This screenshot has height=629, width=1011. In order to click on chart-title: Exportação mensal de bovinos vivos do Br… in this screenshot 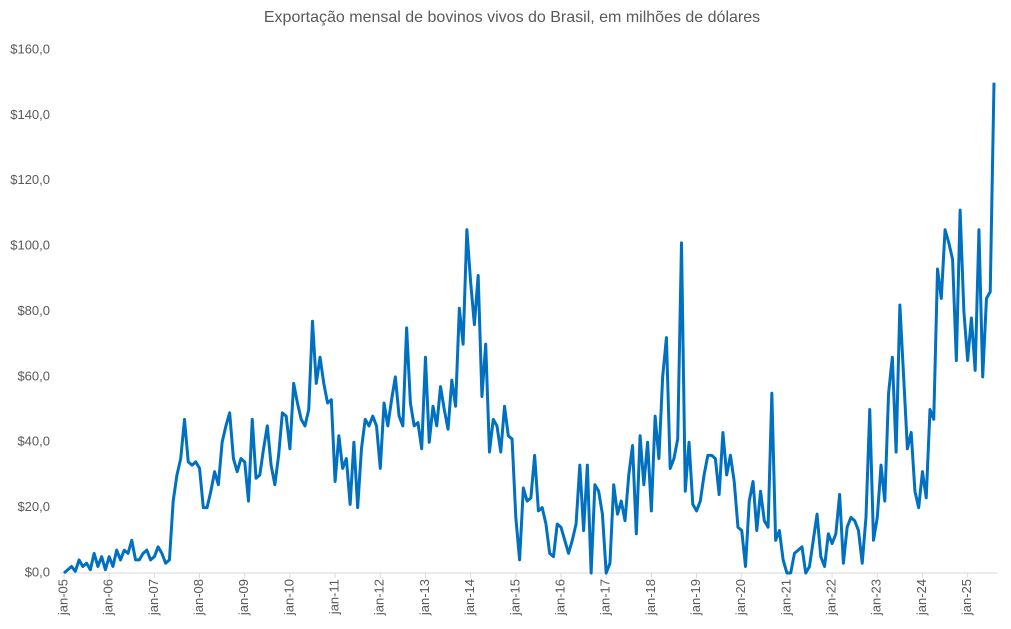, I will do `click(512, 17)`.